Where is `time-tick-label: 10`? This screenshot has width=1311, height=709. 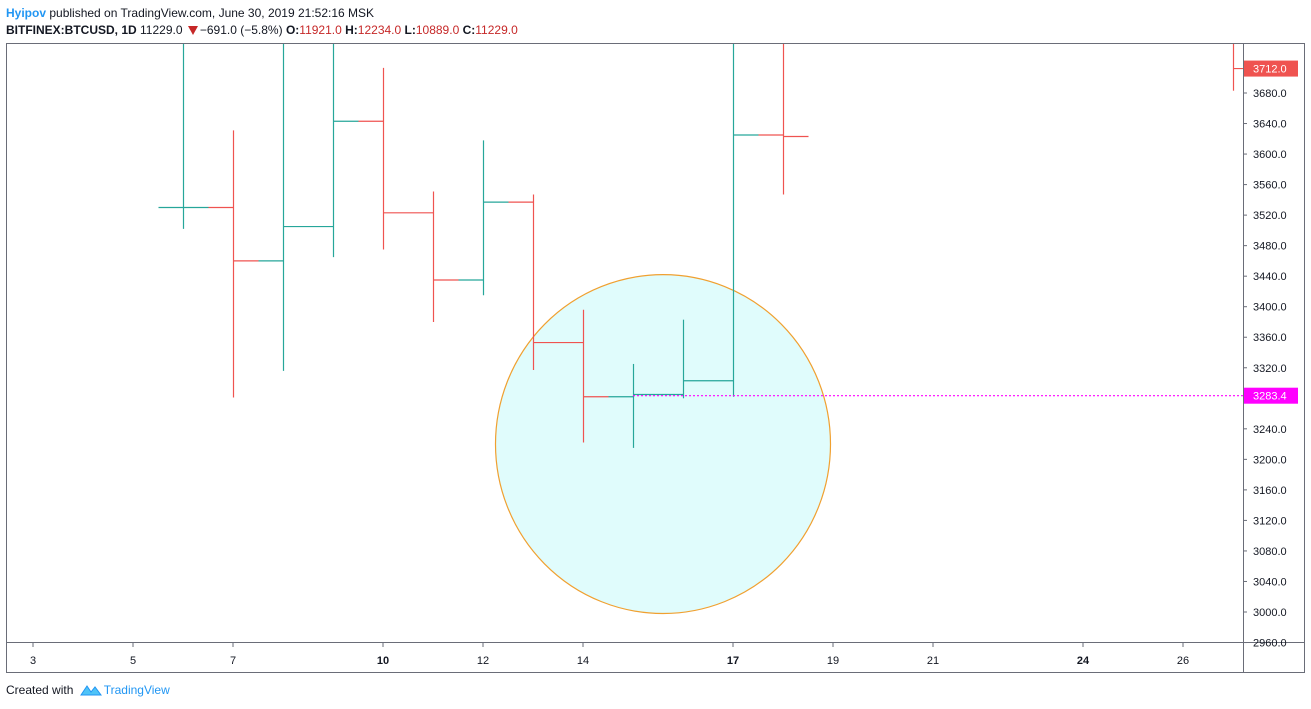
time-tick-label: 10 is located at coordinates (383, 661).